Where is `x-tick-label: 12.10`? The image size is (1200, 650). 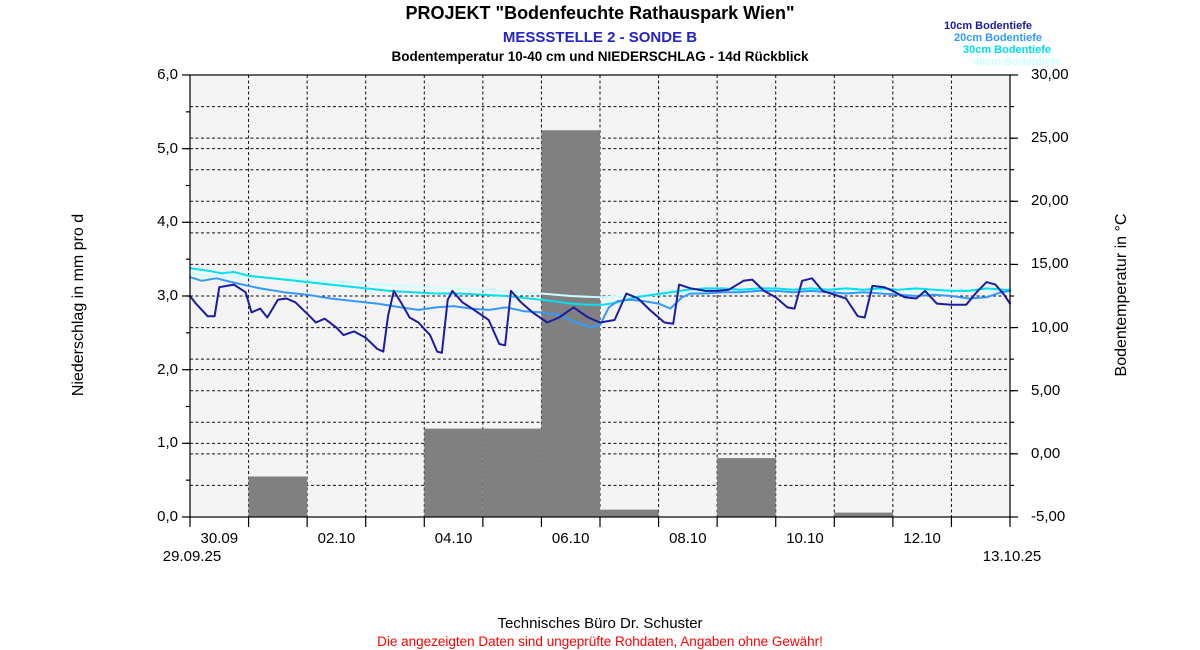 x-tick-label: 12.10 is located at coordinates (922, 538).